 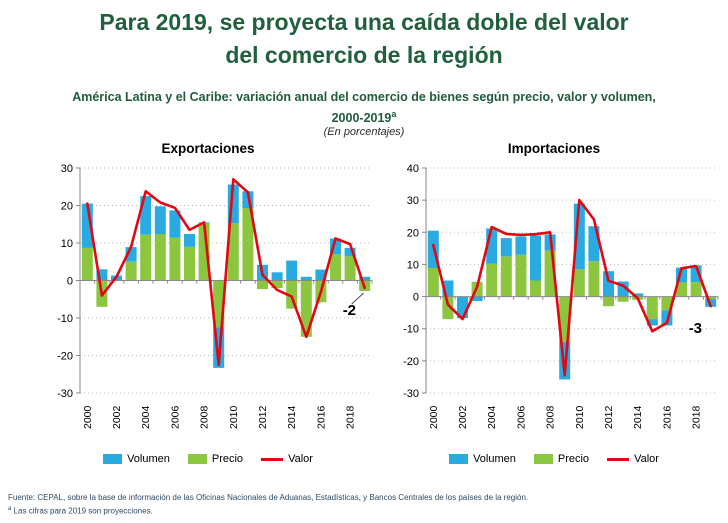 What do you see at coordinates (413, 169) in the screenshot?
I see `svg-text: 40` at bounding box center [413, 169].